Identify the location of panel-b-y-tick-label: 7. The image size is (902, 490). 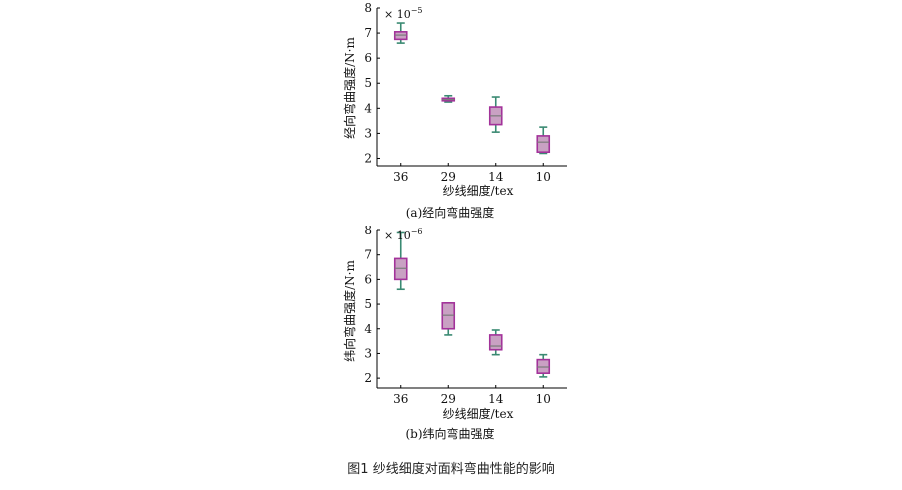
(368, 255).